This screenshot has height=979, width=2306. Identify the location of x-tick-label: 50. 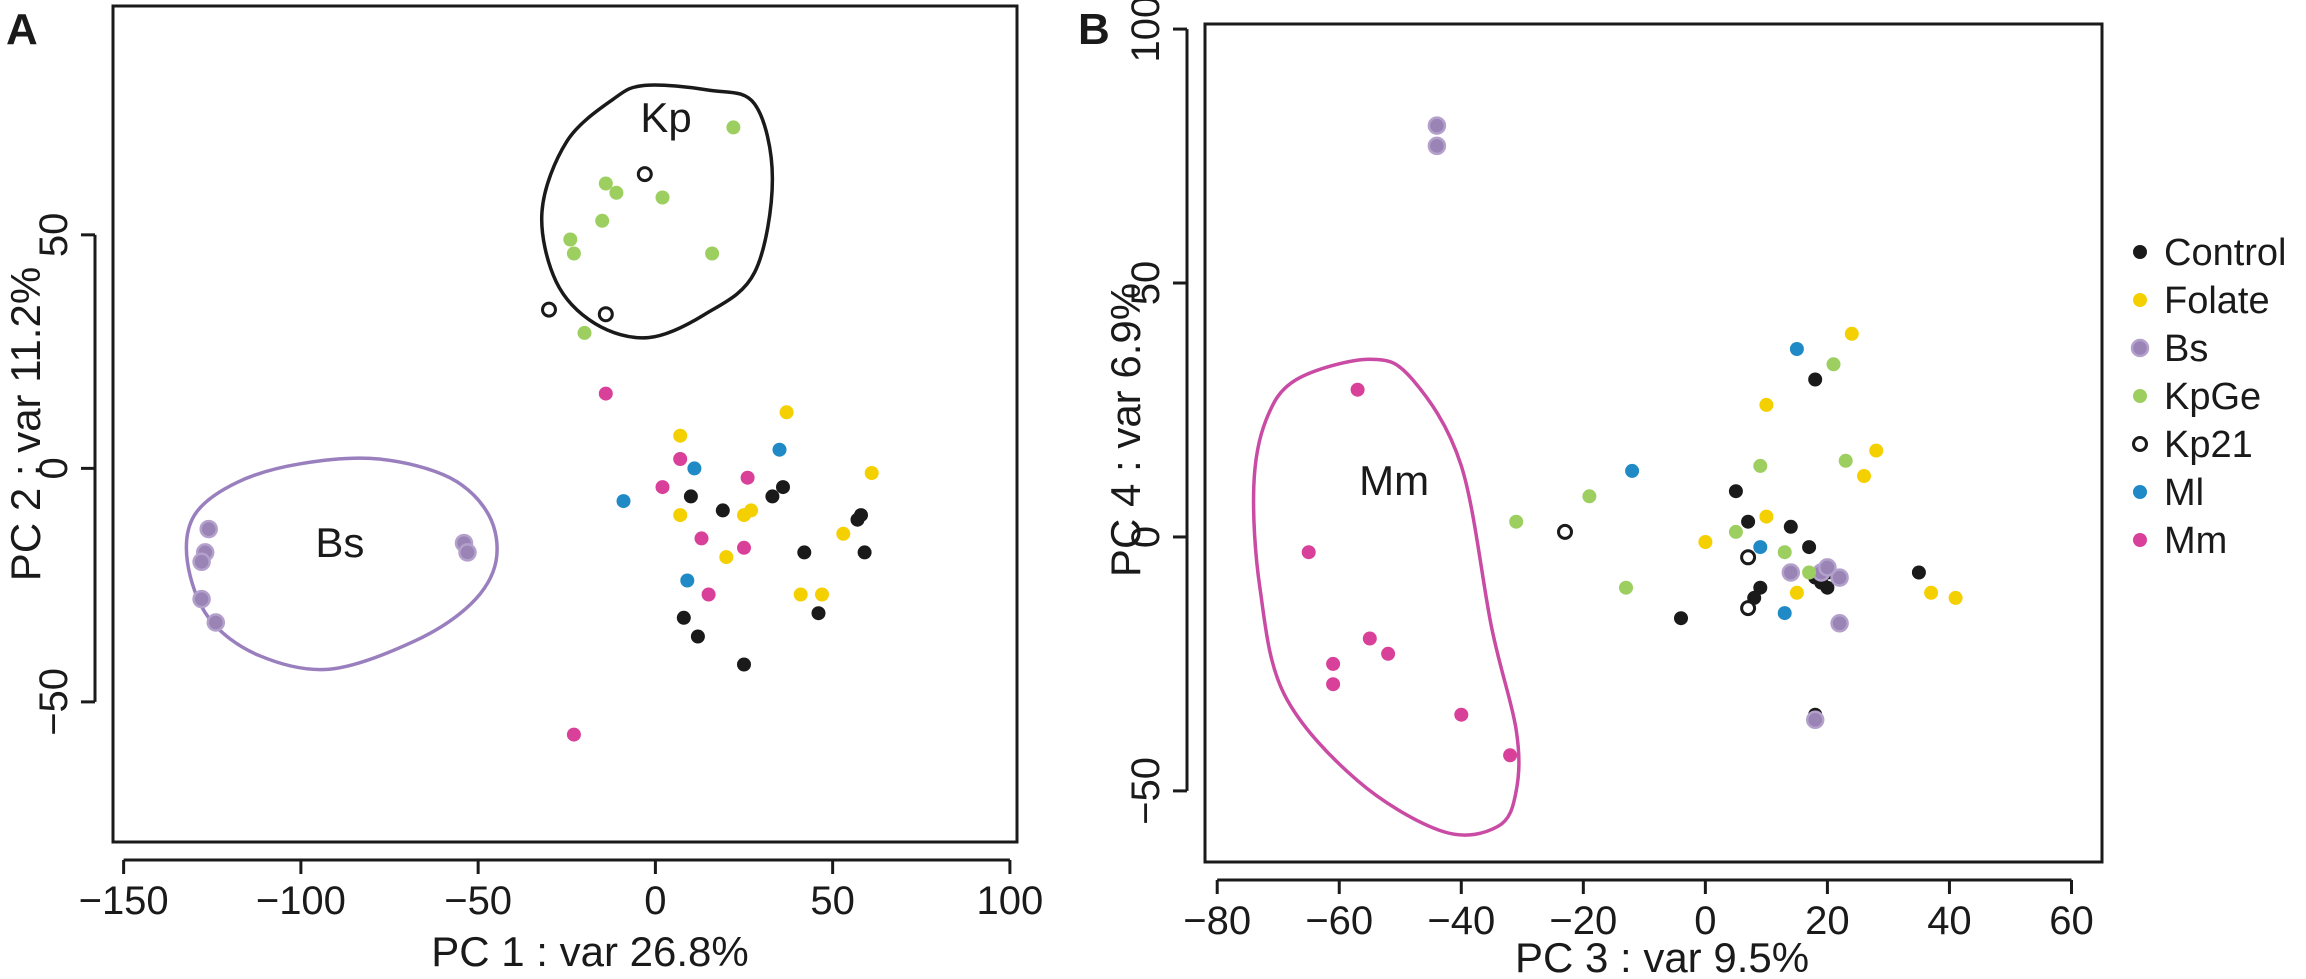
(832, 901).